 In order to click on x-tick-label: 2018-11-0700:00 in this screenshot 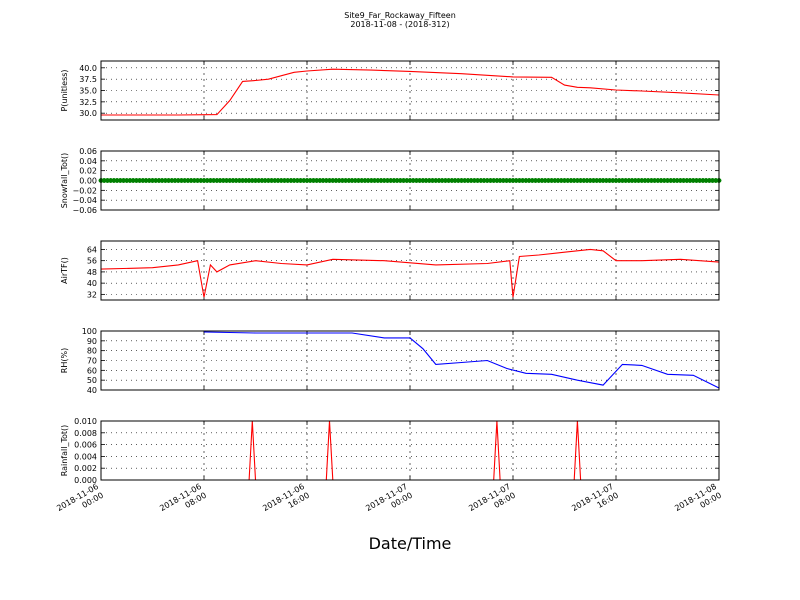, I will do `click(389, 502)`.